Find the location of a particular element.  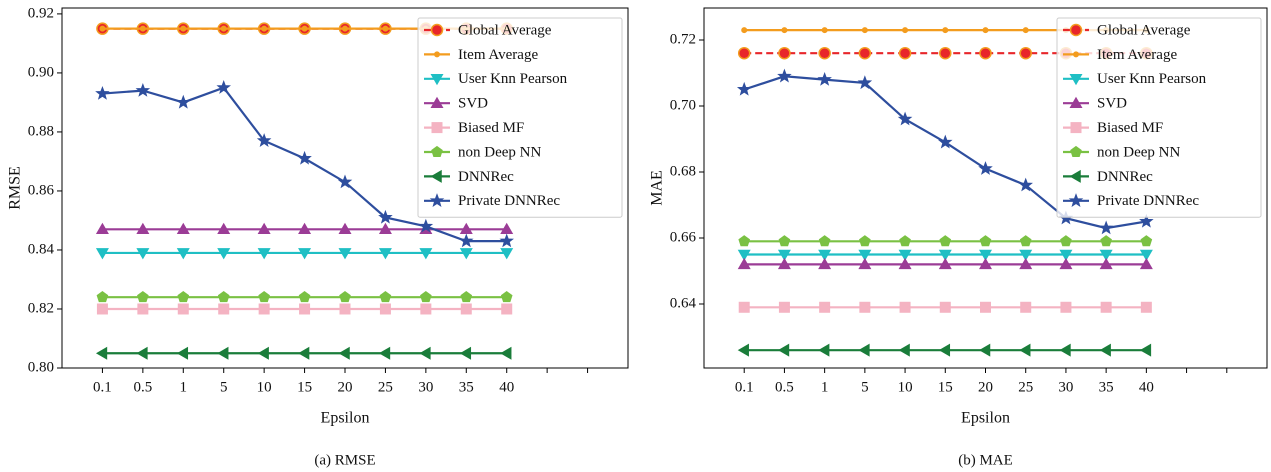

legend-label: Item Average is located at coordinates (1137, 55).